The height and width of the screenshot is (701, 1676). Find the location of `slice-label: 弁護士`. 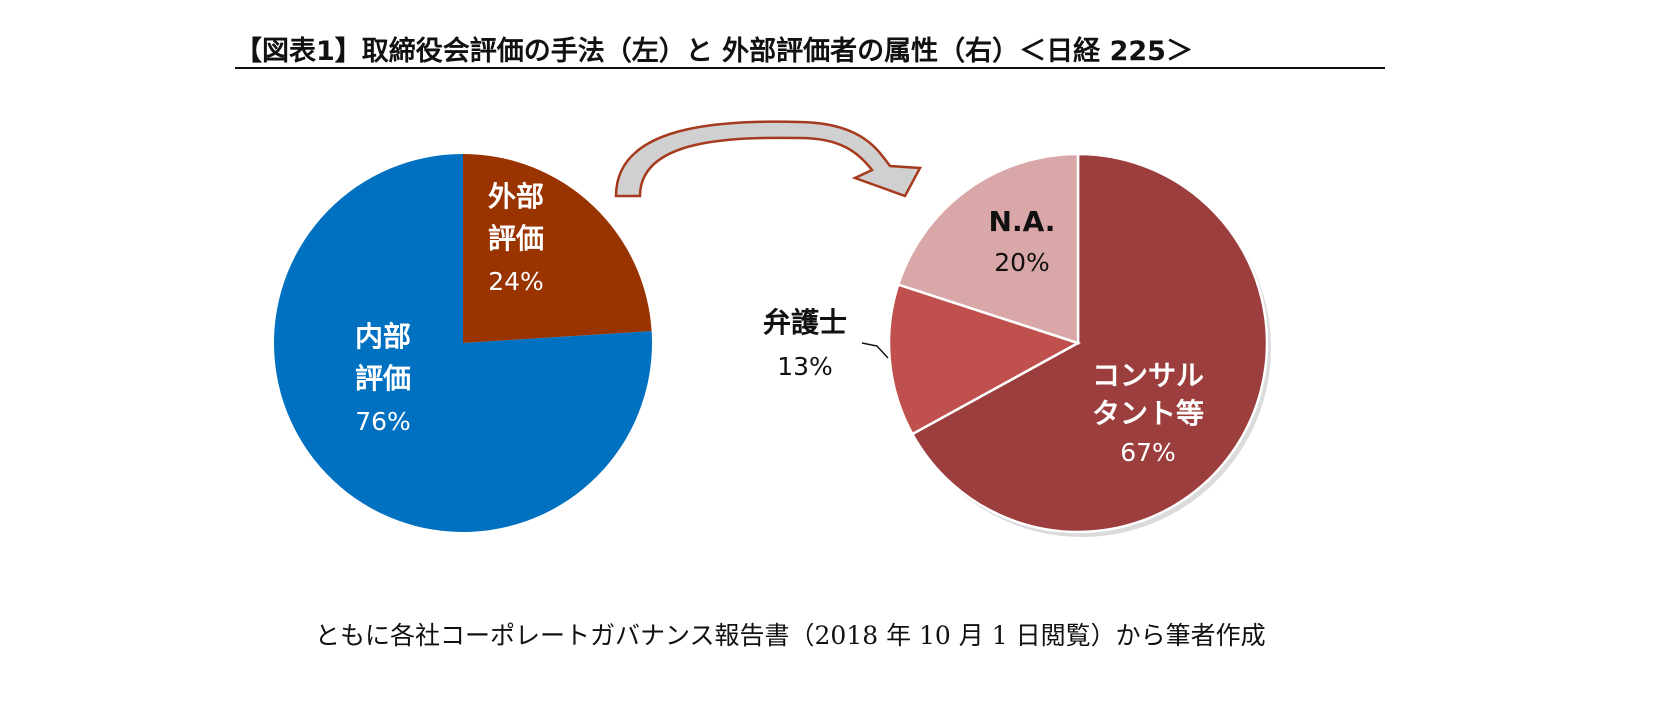

slice-label: 弁護士 is located at coordinates (805, 322).